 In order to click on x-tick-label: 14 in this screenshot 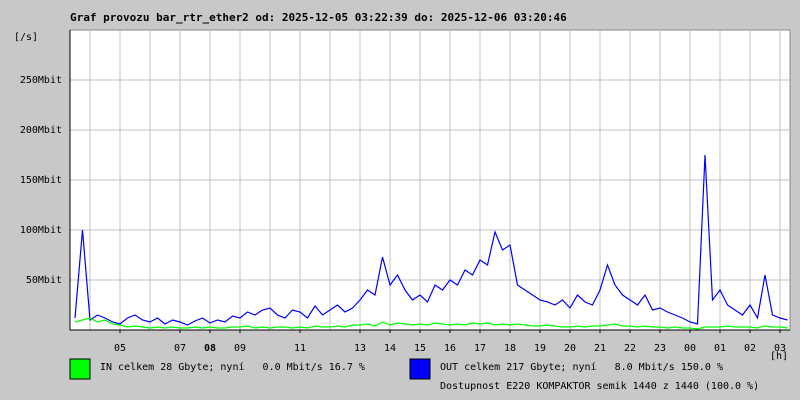, I will do `click(390, 348)`.